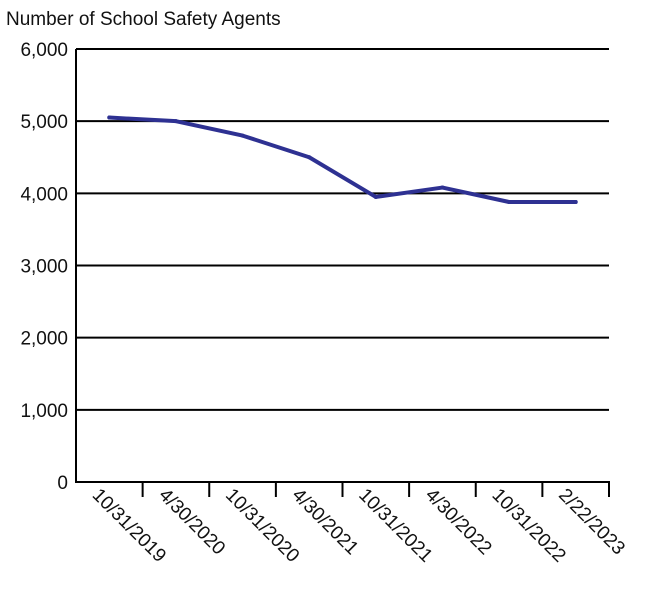 The height and width of the screenshot is (596, 652). I want to click on series-line, so click(342, 159).